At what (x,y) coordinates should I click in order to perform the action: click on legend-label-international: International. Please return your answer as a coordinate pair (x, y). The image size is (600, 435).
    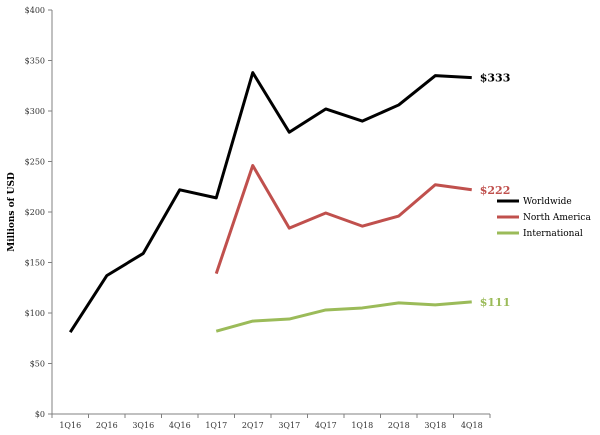
    Looking at the image, I should click on (553, 234).